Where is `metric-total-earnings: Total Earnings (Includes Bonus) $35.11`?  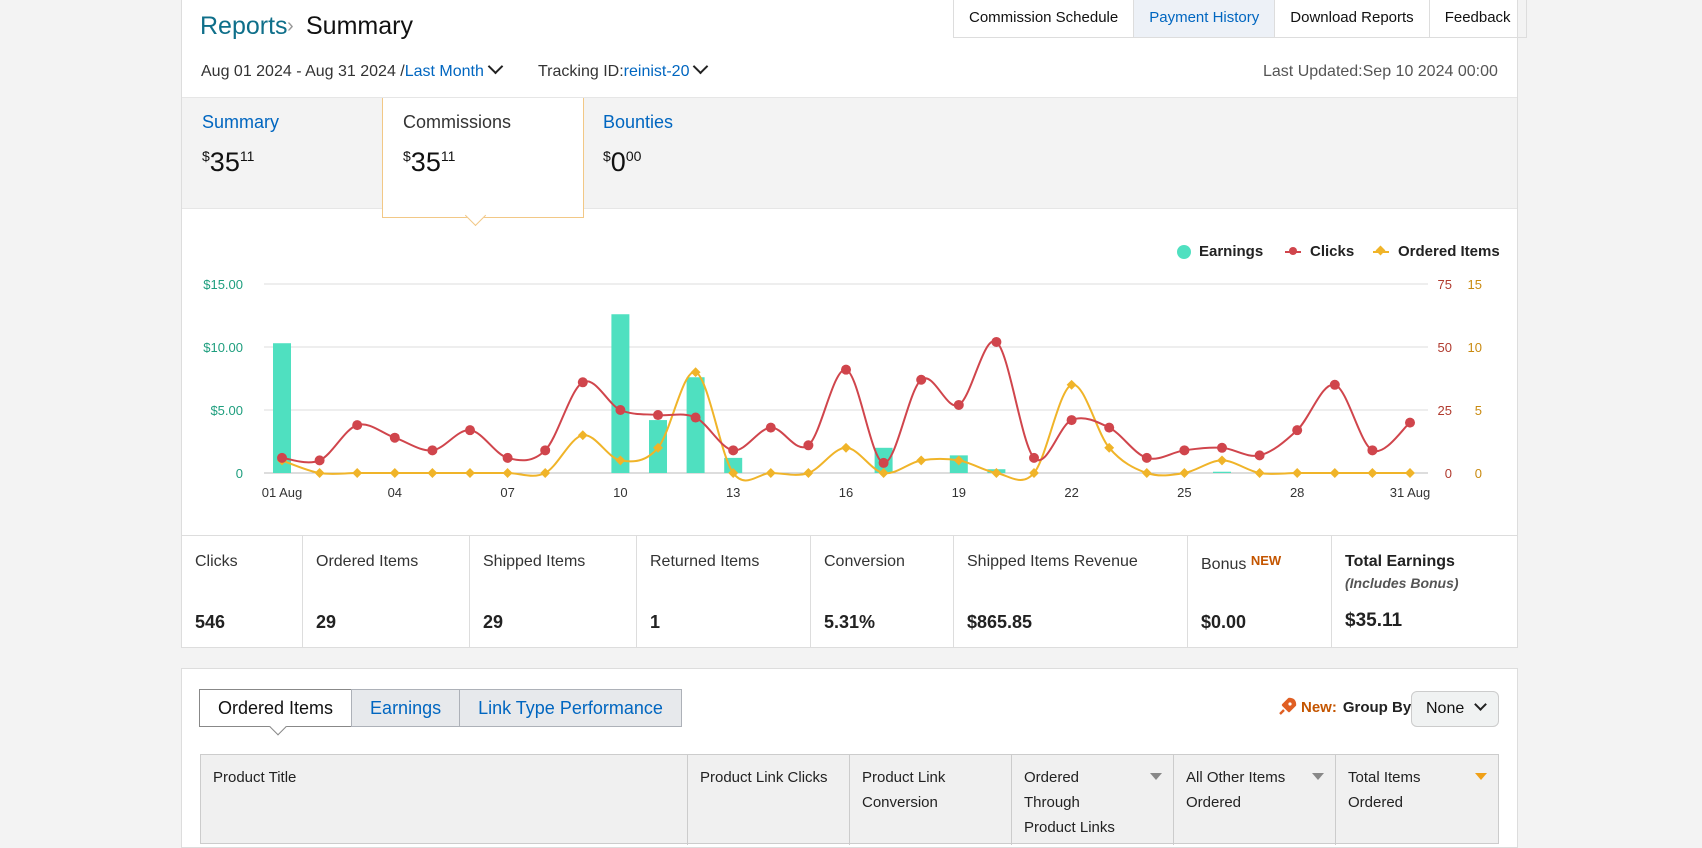 metric-total-earnings: Total Earnings (Includes Bonus) $35.11 is located at coordinates (1424, 592).